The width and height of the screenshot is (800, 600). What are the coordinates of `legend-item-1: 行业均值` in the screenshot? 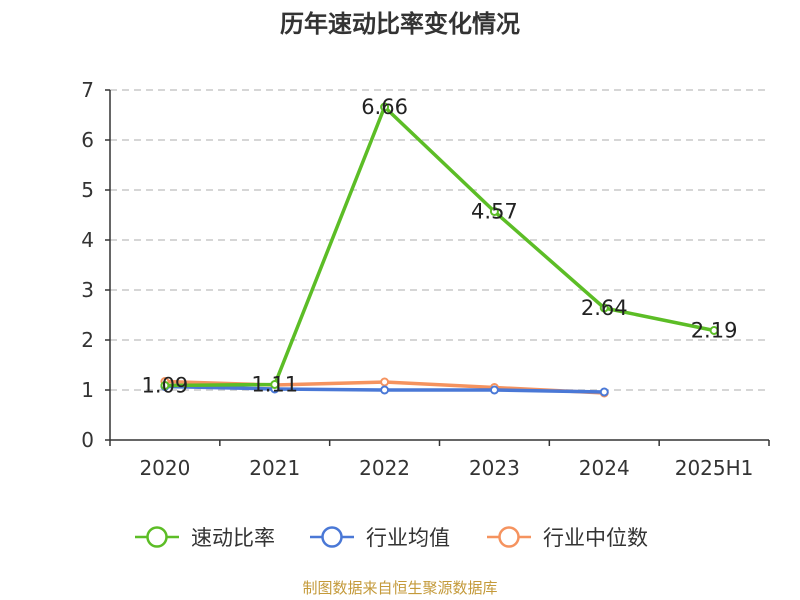 It's located at (380, 538).